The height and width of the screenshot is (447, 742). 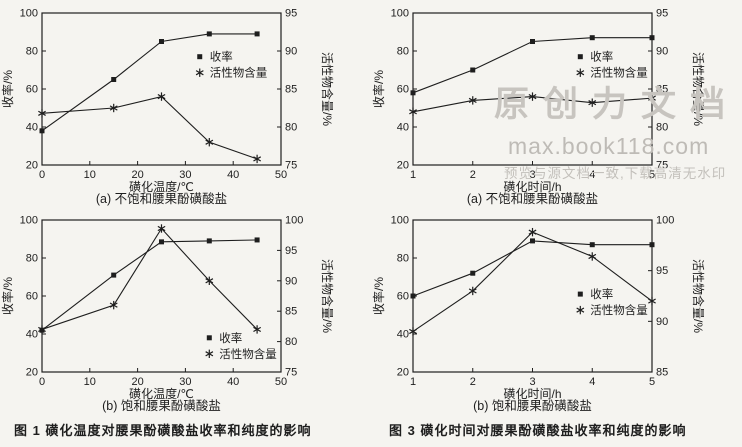 I want to click on figure3-caption: 图 3 磺化时间对腰果酚磺酸盐收率和纯度的影响, so click(x=538, y=430).